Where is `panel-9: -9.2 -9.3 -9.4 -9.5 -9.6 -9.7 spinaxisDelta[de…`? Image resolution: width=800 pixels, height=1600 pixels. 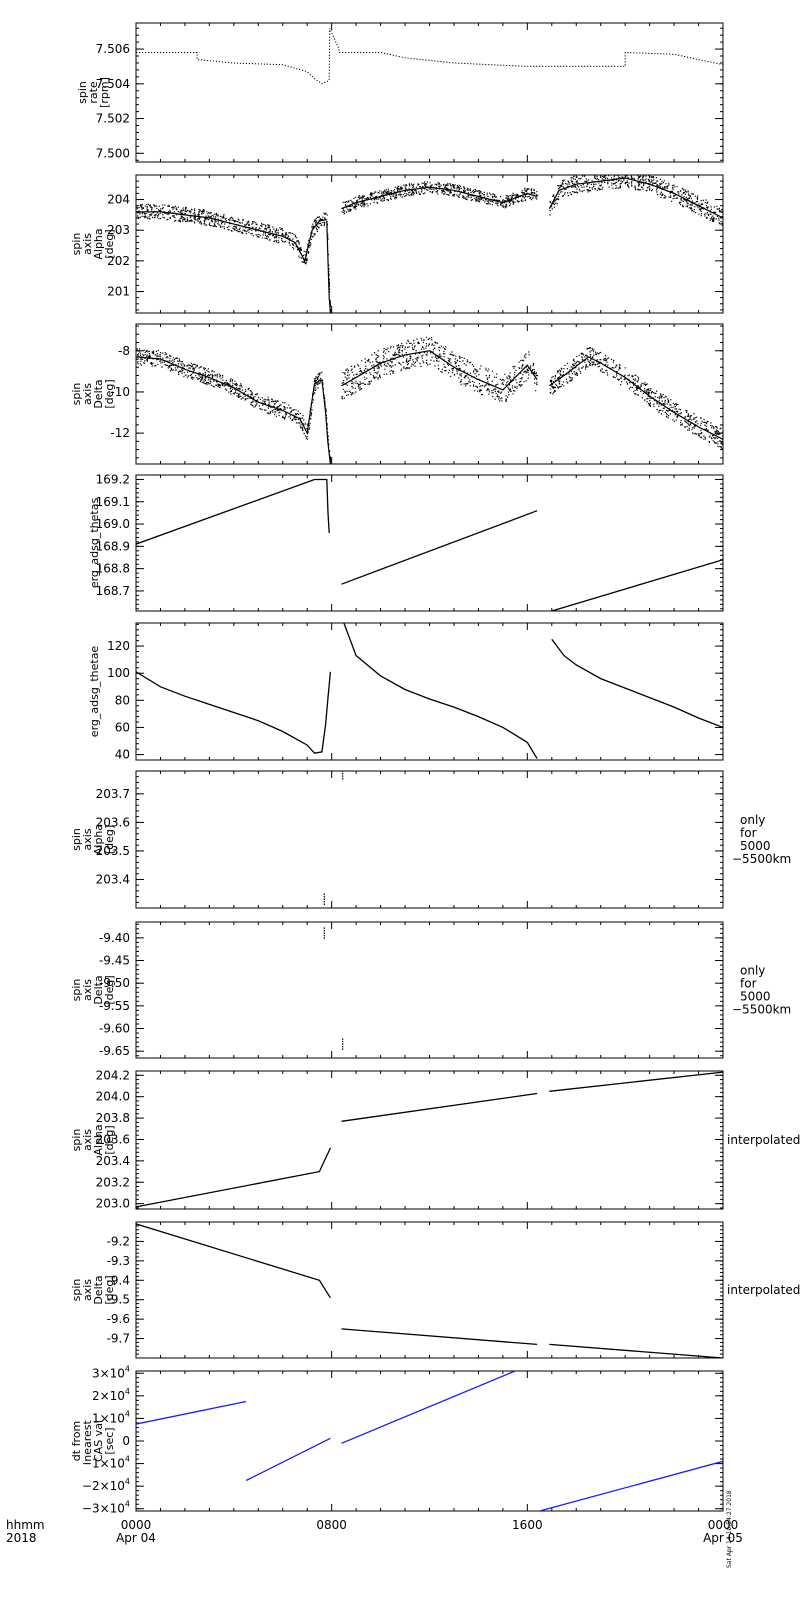 panel-9: -9.2 -9.3 -9.4 -9.5 -9.6 -9.7 spinaxisDelta[de… is located at coordinates (435, 1290).